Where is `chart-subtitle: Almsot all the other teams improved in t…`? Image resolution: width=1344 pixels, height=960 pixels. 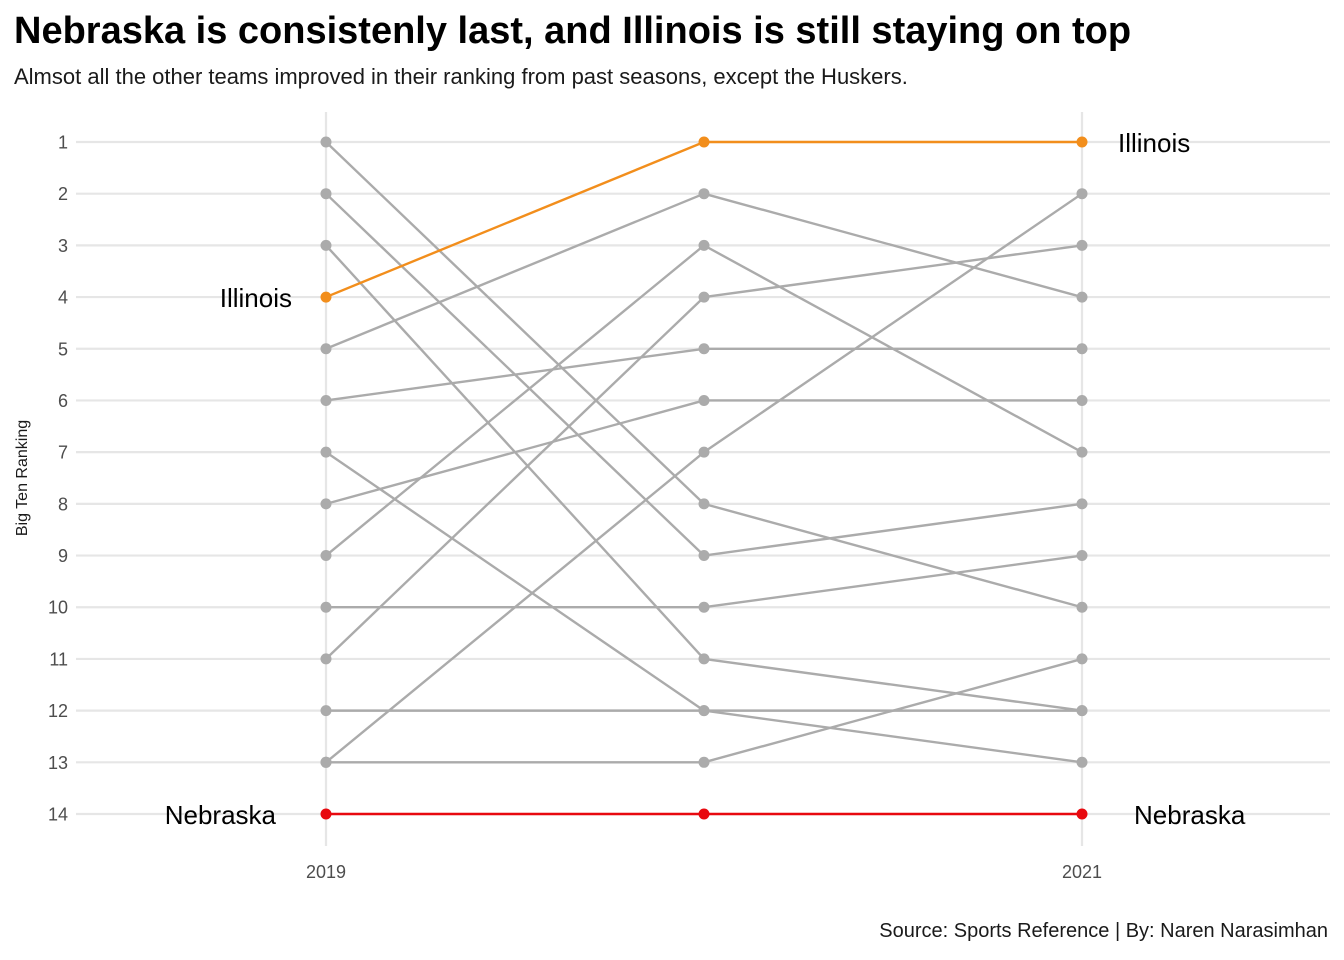 chart-subtitle: Almsot all the other teams improved in t… is located at coordinates (461, 76).